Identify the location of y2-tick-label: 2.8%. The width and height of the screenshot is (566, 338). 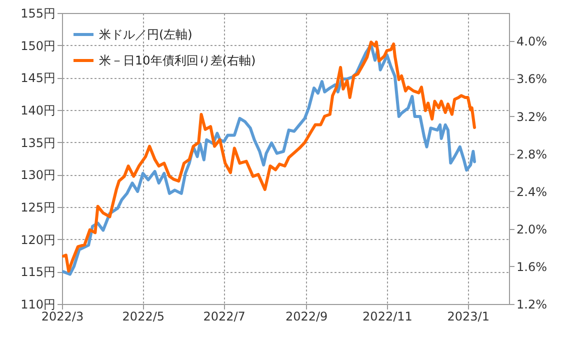
(531, 154).